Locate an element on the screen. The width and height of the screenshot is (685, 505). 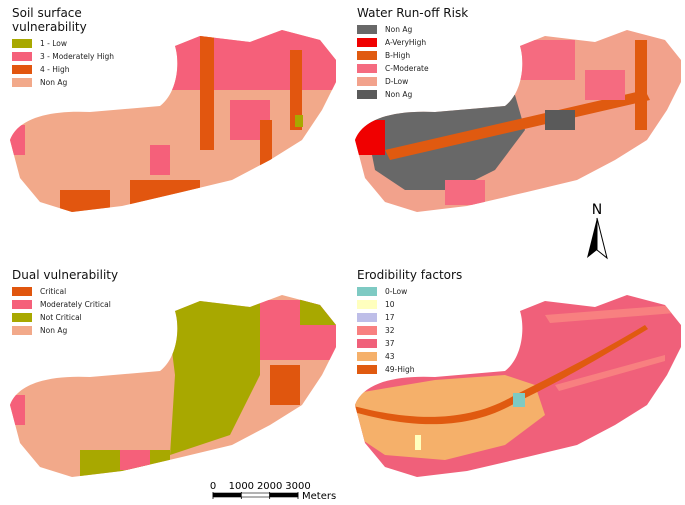
legend-item: 0-Low is located at coordinates (442, 291).